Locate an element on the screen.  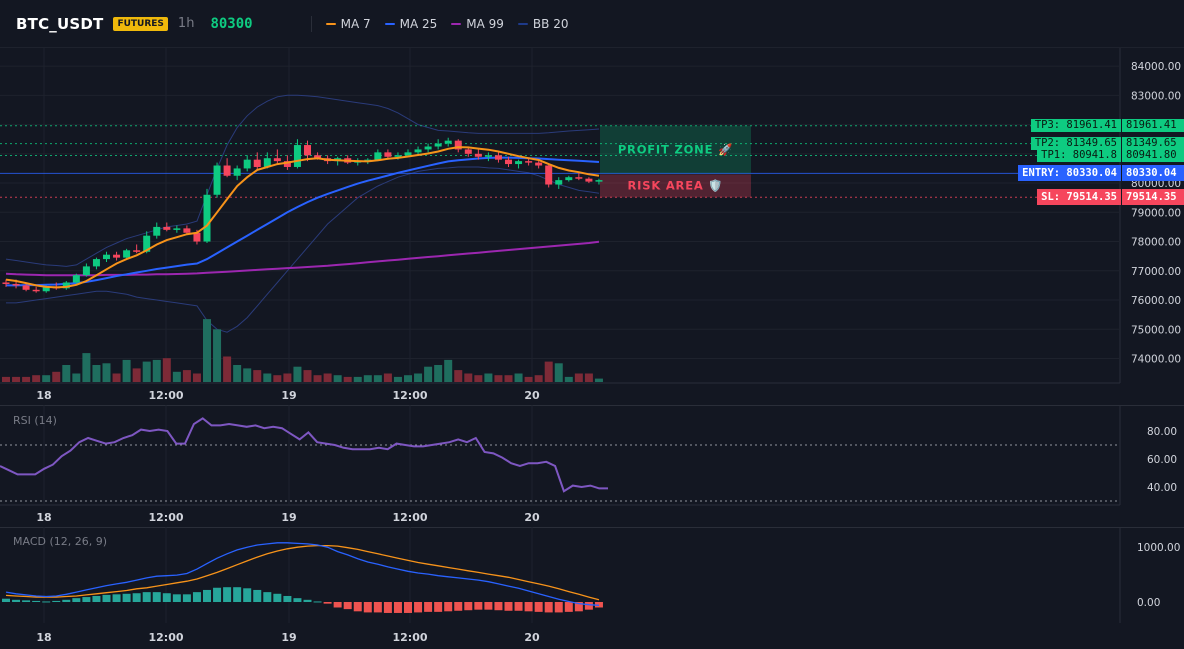
symbol-name: BTC_USDT is located at coordinates (60, 23).